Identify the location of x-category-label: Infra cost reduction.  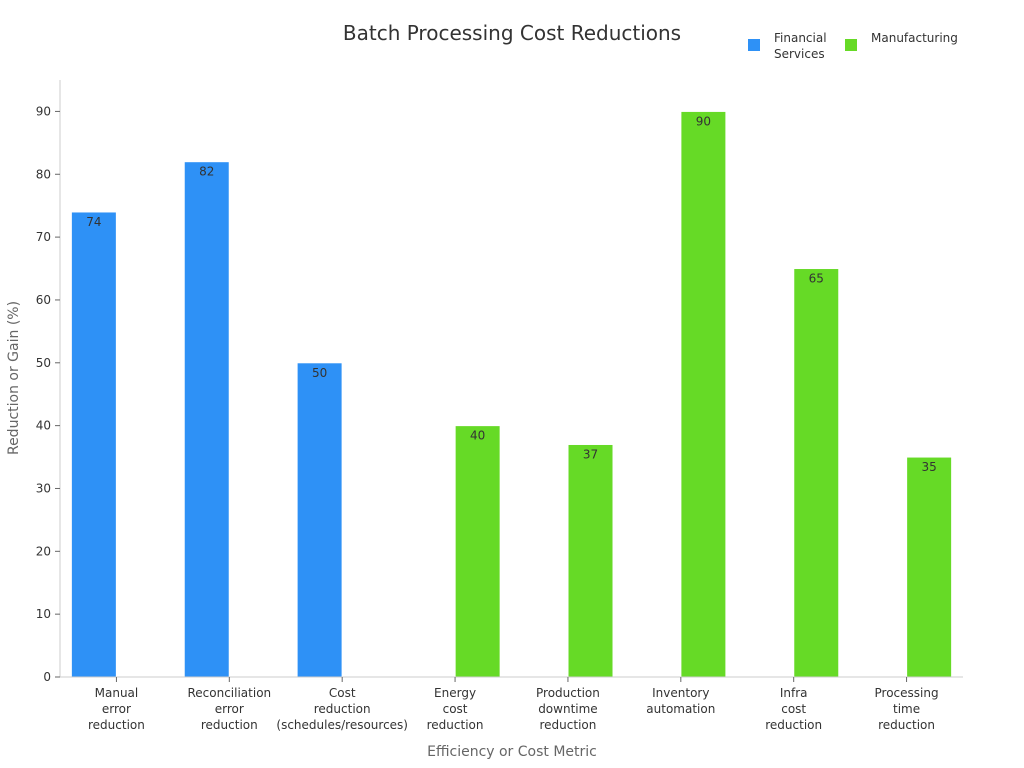
(793, 709).